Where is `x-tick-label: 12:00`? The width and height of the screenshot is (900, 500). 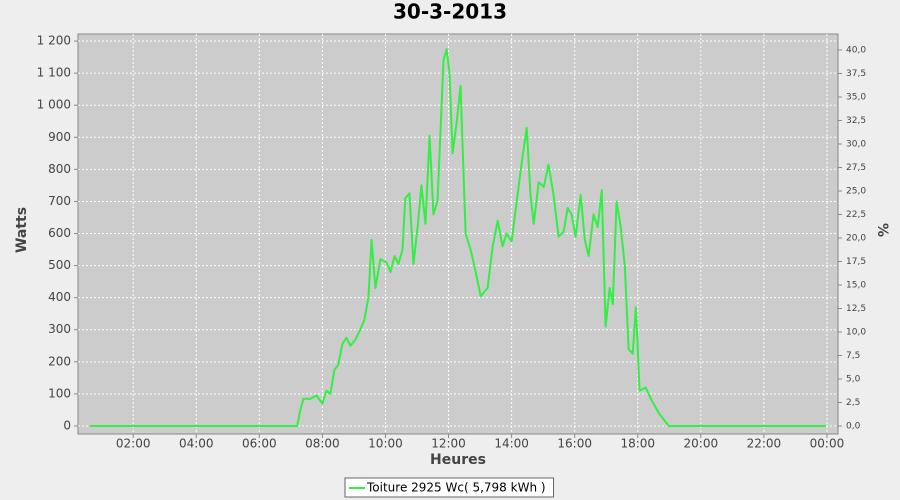 x-tick-label: 12:00 is located at coordinates (448, 444).